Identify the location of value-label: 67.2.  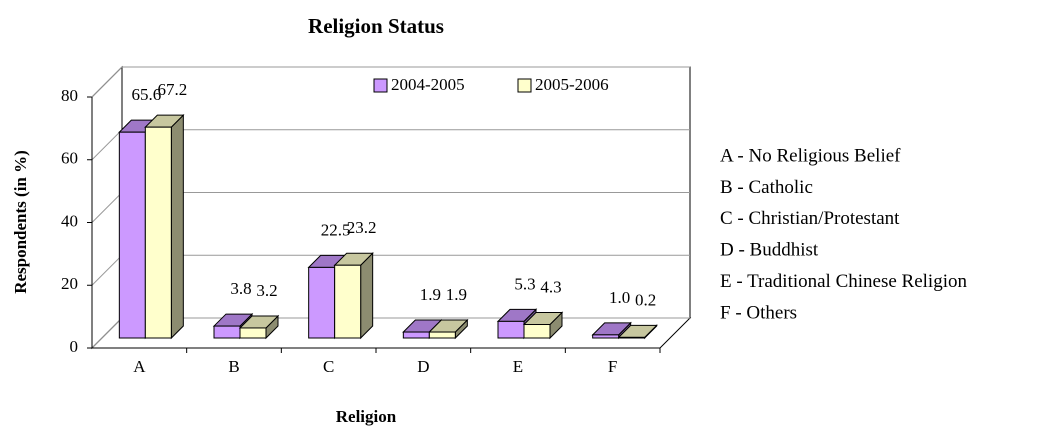
(172, 89).